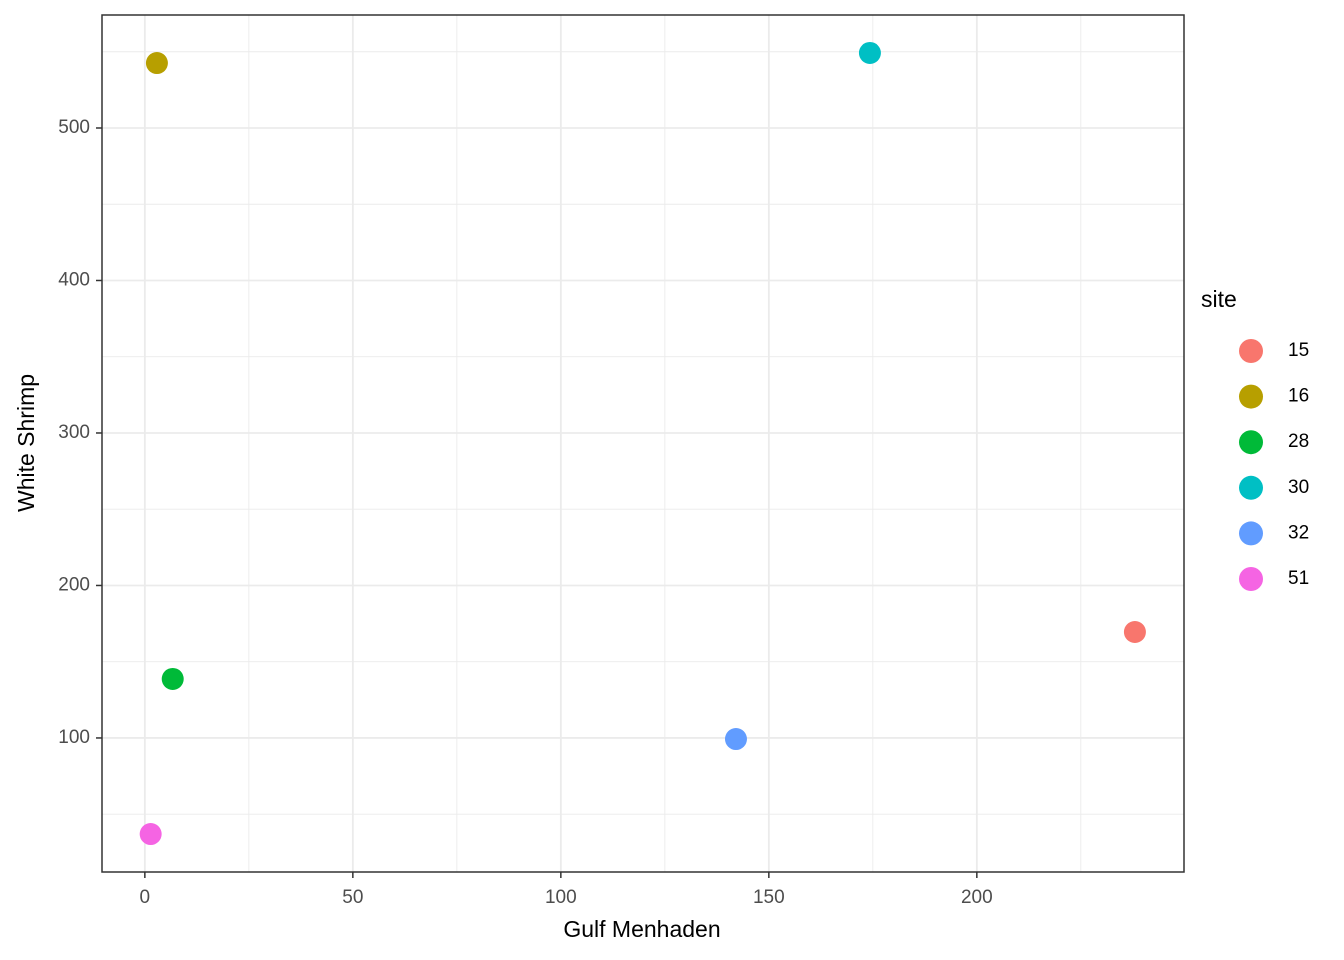 The height and width of the screenshot is (960, 1344). I want to click on legend-label: 16, so click(1298, 396).